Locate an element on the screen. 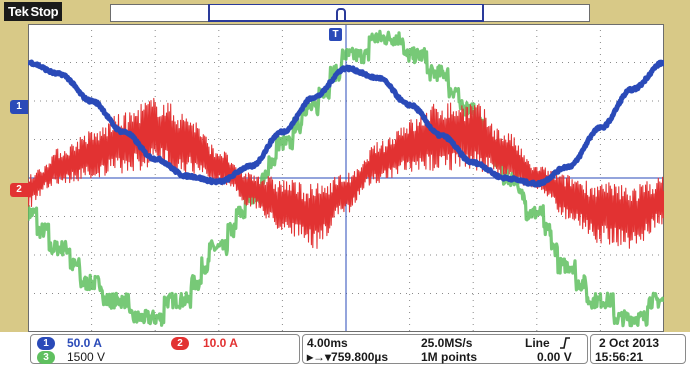 This screenshot has height=365, width=690. brand-status: Tek Stop is located at coordinates (33, 11).